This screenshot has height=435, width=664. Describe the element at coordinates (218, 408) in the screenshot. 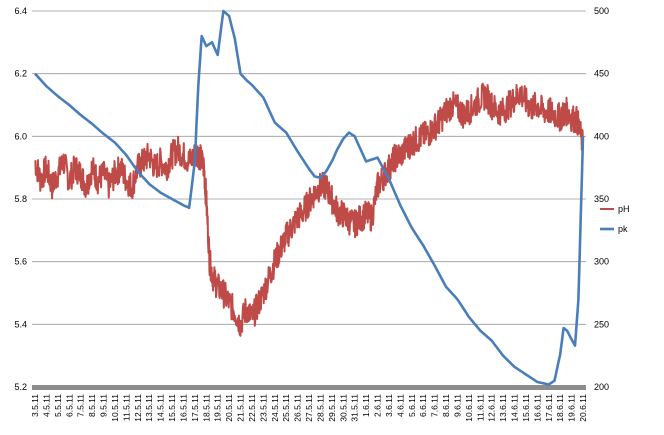

I see `x-tick-label: 19.5.11` at that location.